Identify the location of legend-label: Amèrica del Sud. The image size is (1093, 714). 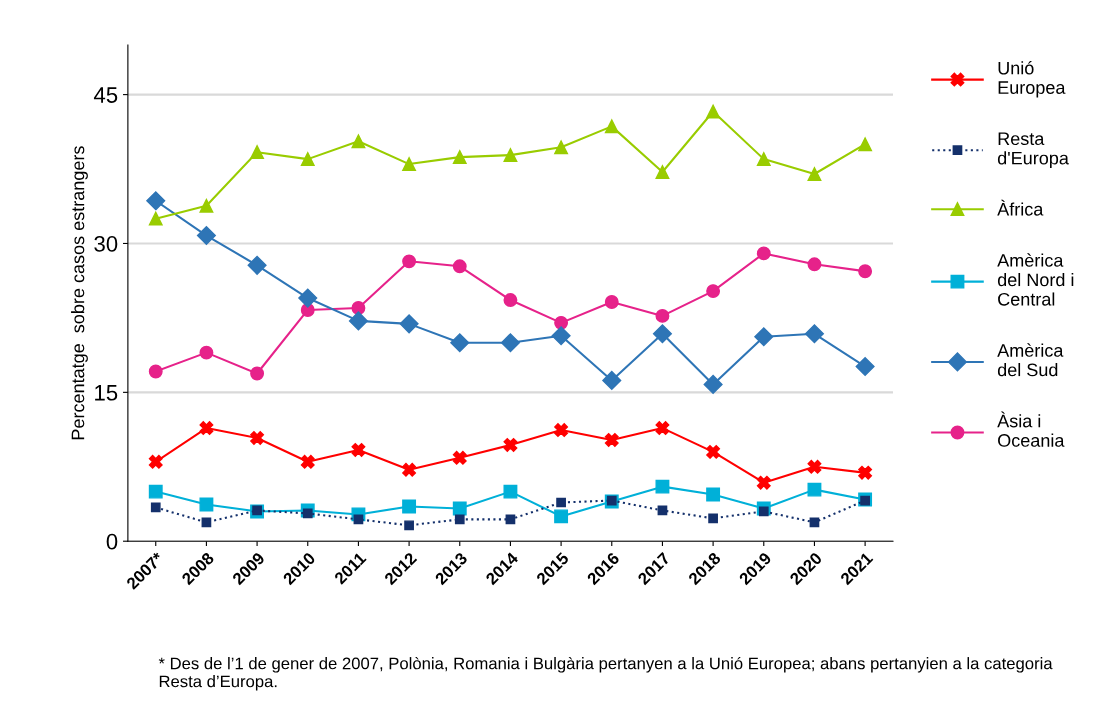
(1030, 360).